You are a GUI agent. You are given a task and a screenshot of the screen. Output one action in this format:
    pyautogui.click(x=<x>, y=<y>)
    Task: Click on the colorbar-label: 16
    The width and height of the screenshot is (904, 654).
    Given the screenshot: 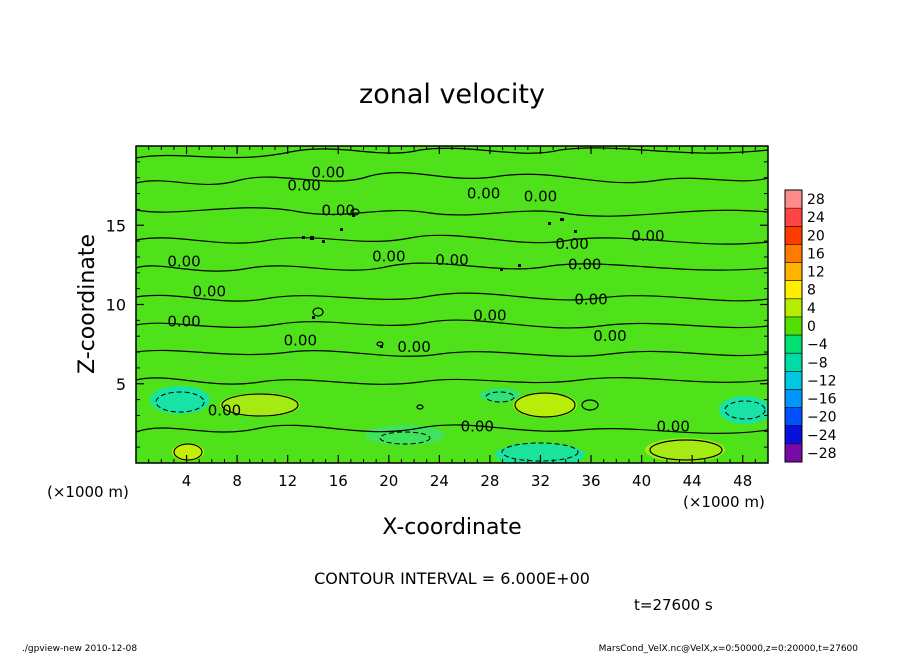 What is the action you would take?
    pyautogui.click(x=816, y=254)
    